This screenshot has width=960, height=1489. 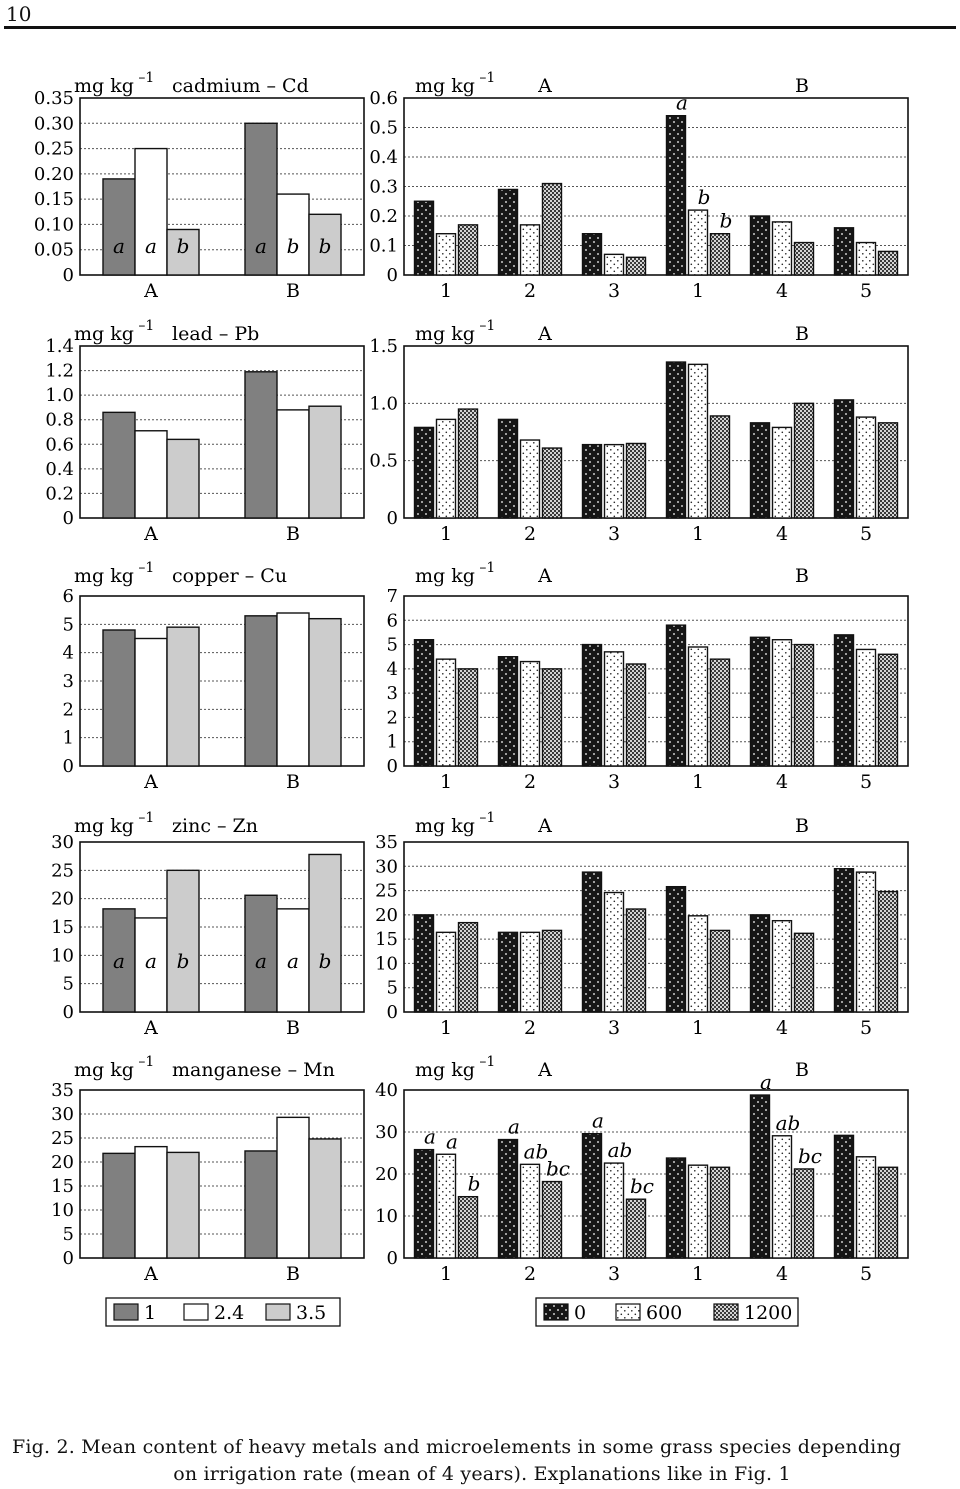 I want to click on y-tick-label: 0.05, so click(x=54, y=250).